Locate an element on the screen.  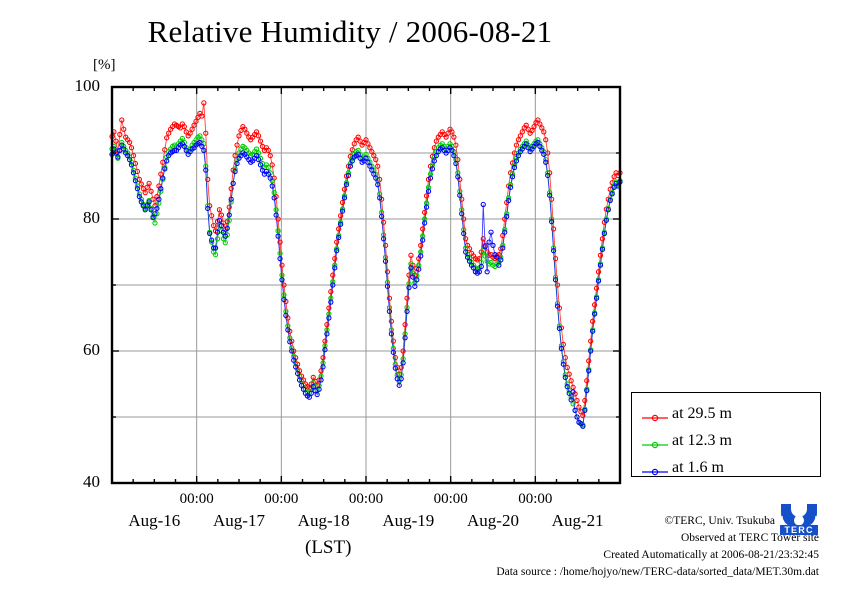
legend-label-0: at 29.5 m is located at coordinates (702, 413).